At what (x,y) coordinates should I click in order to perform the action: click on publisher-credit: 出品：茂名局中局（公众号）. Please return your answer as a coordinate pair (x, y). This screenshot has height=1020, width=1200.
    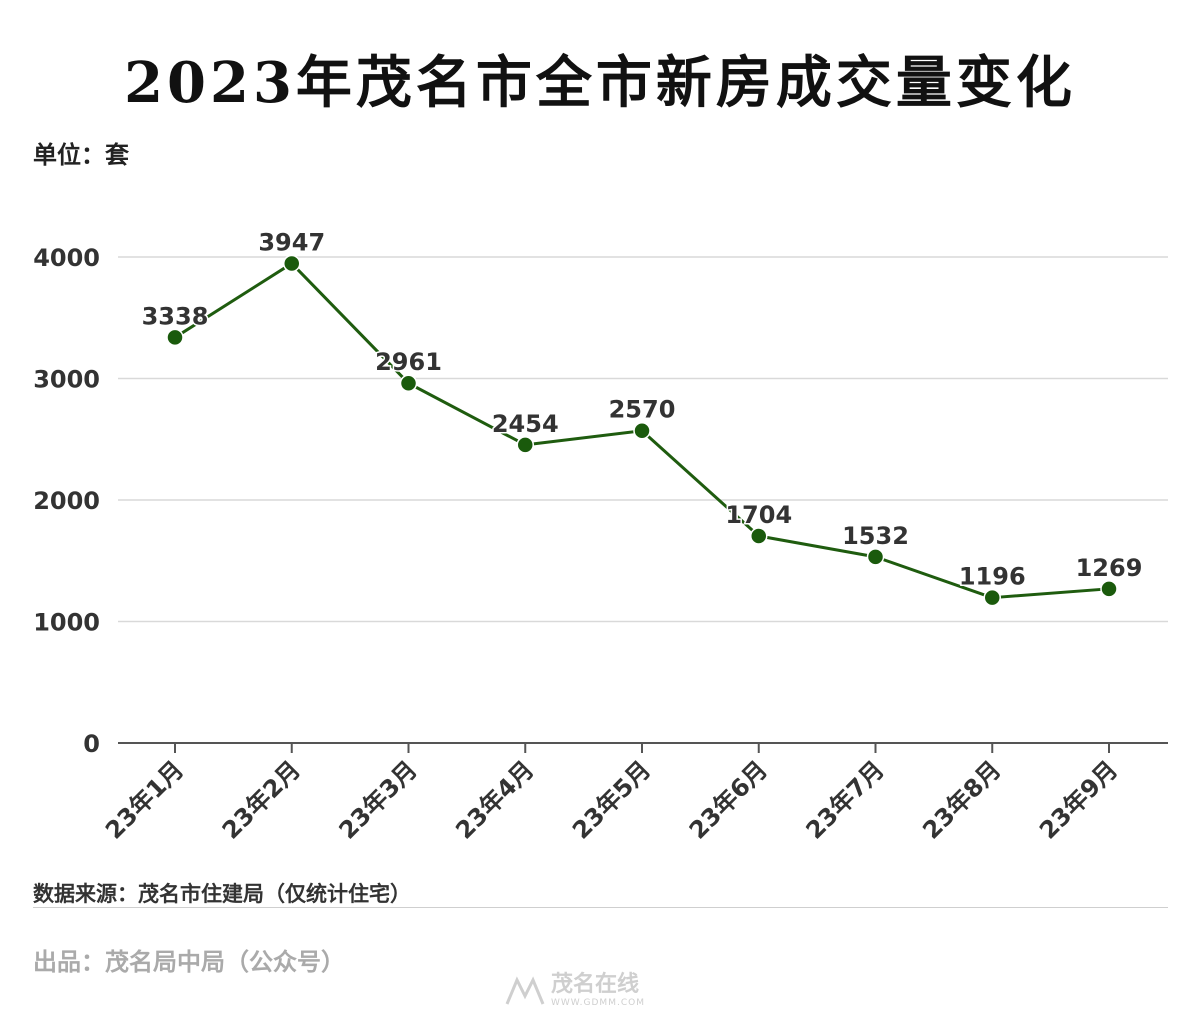
    Looking at the image, I should click on (189, 962).